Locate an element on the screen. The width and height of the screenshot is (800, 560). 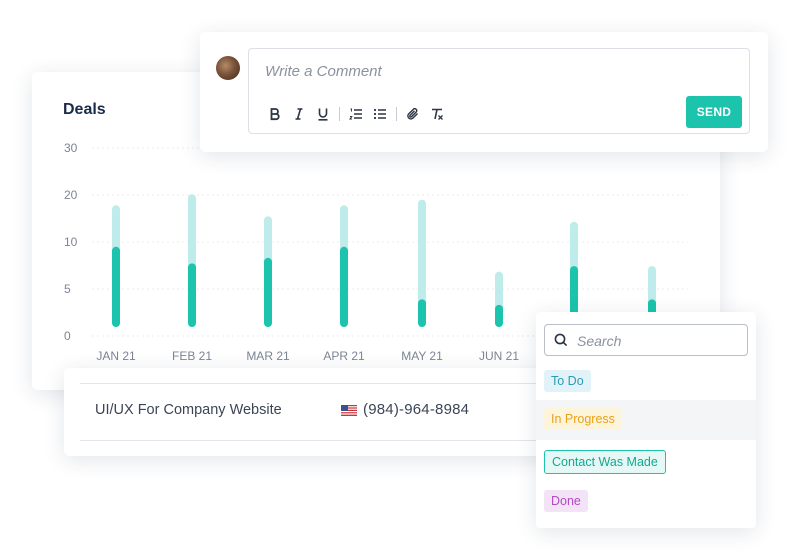
comment-box: SEND is located at coordinates (499, 91).